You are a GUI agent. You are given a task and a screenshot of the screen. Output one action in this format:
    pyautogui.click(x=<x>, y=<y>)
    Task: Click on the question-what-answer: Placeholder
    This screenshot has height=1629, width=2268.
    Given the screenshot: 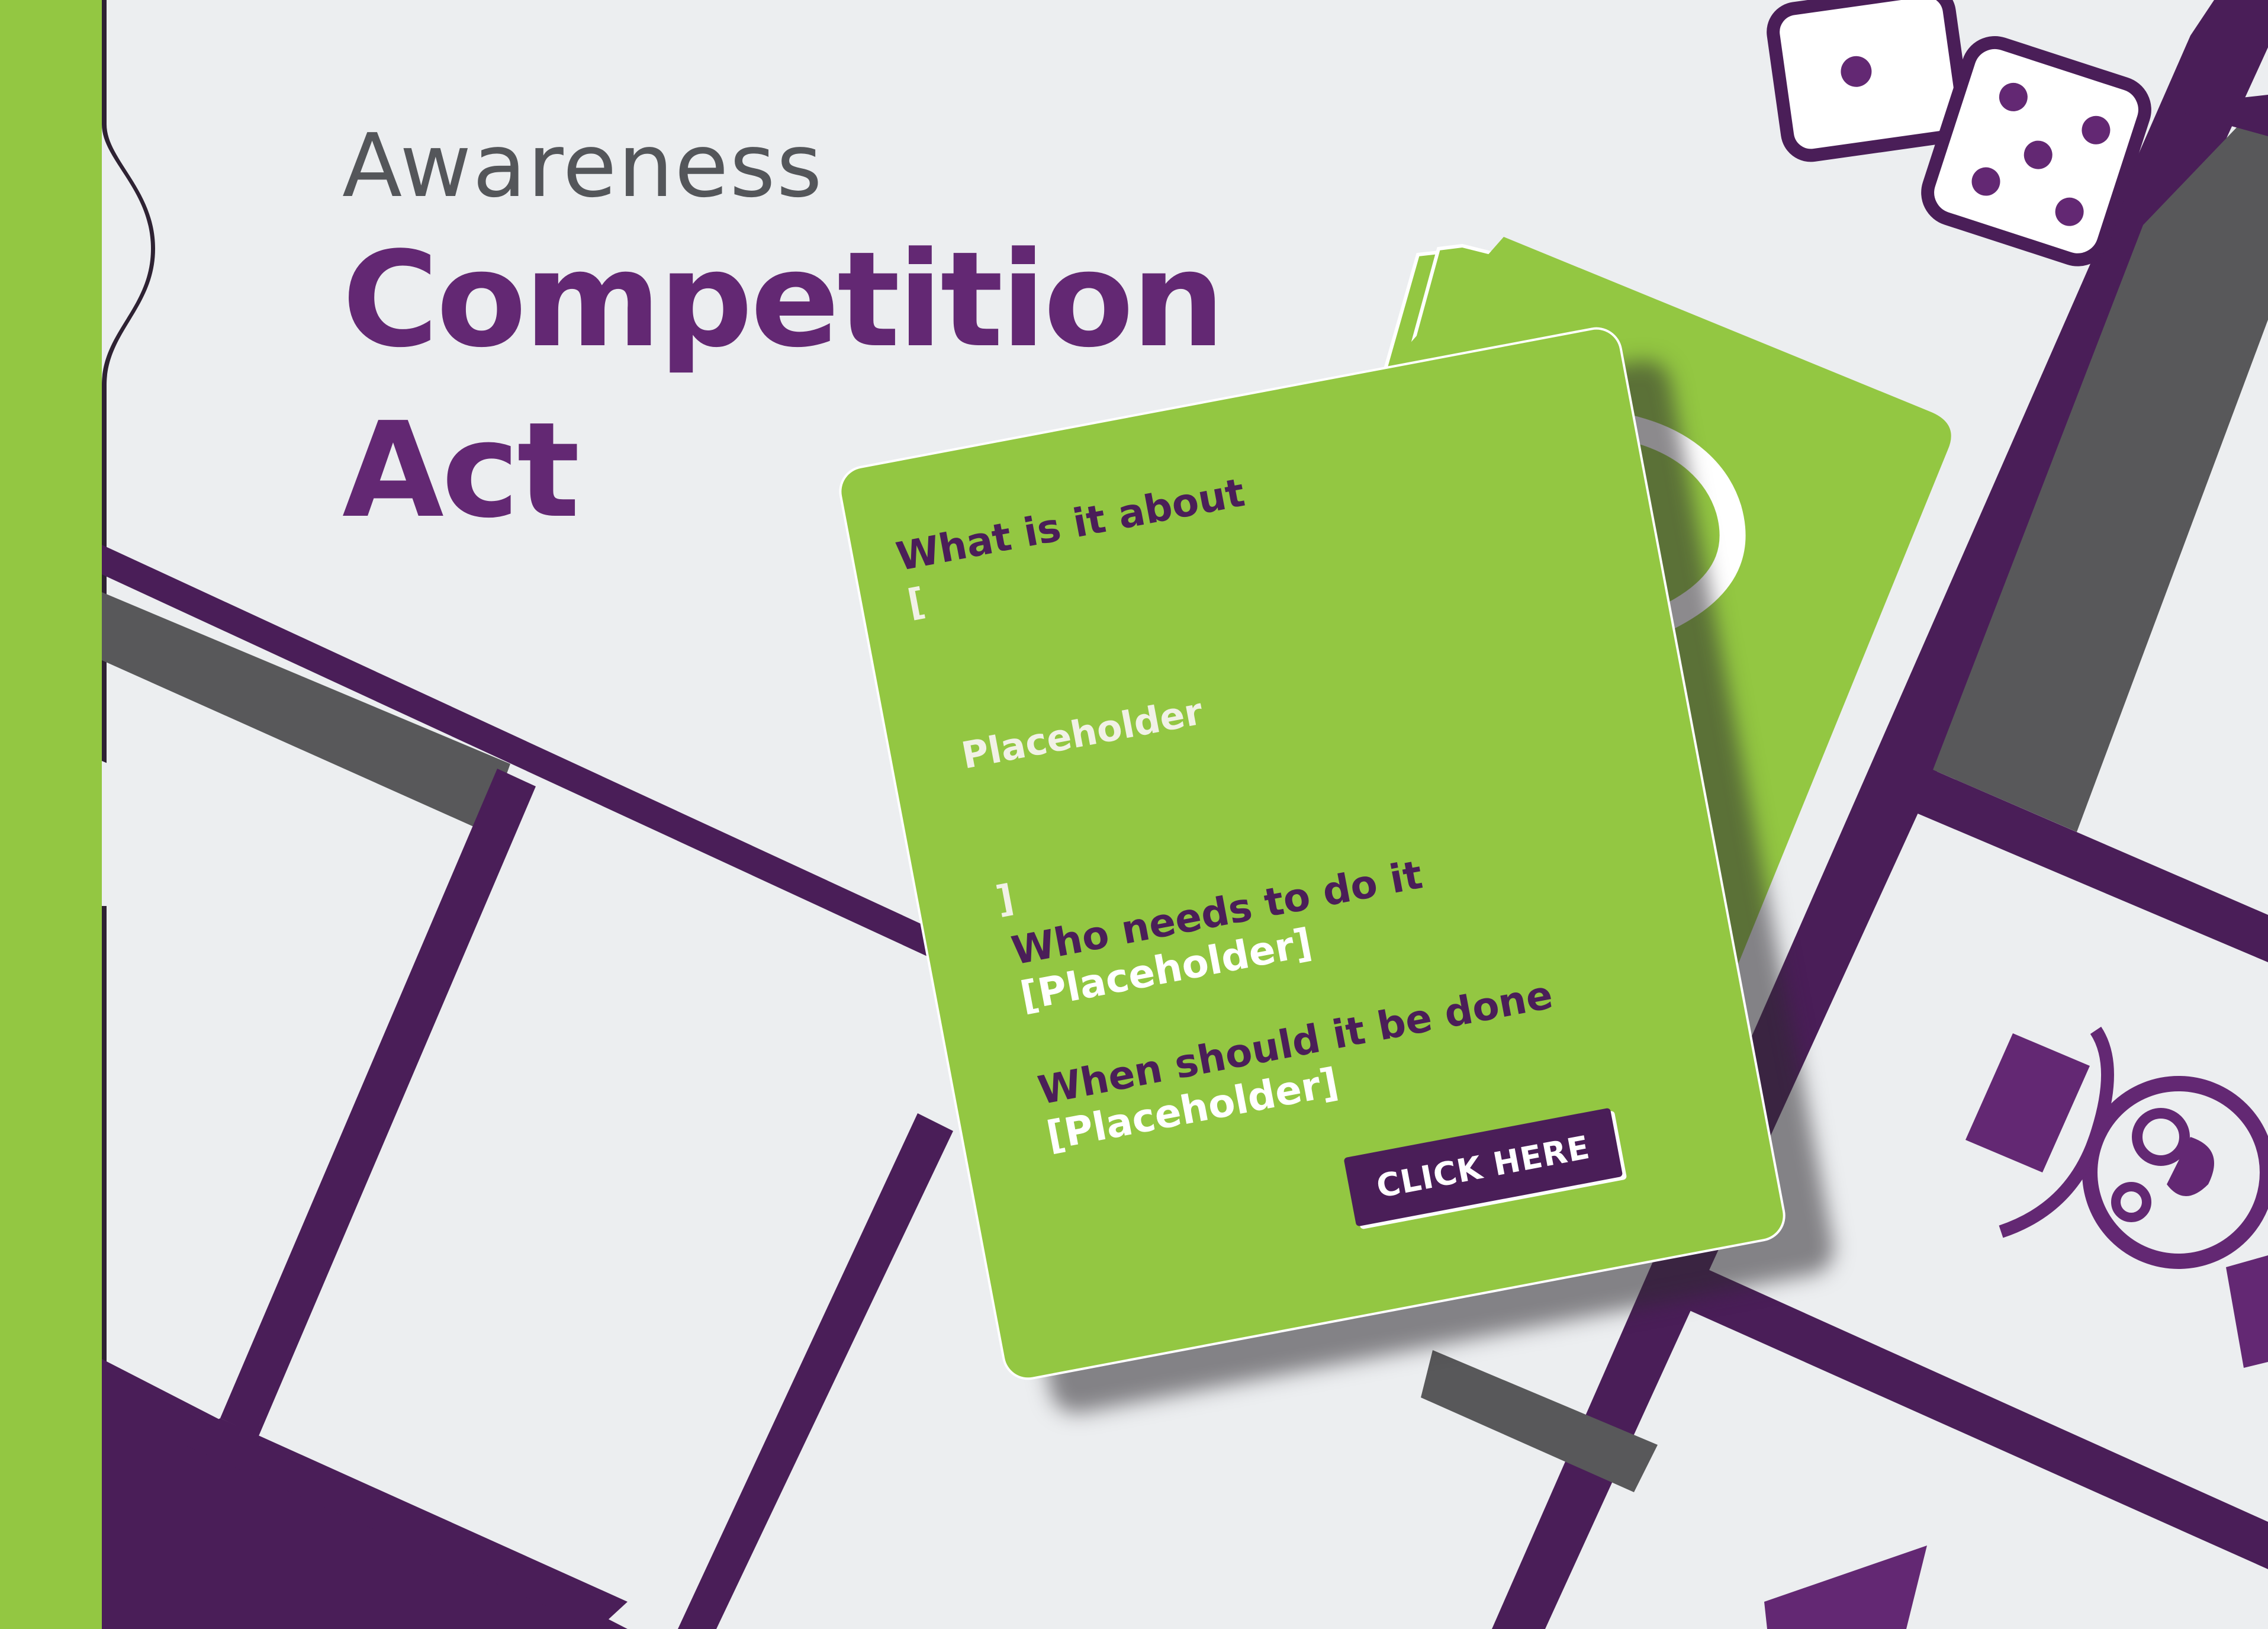 What is the action you would take?
    pyautogui.click(x=1082, y=733)
    